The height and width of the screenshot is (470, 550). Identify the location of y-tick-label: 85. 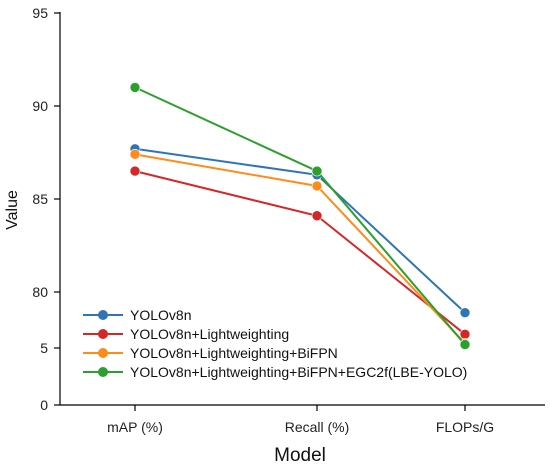
(40, 199).